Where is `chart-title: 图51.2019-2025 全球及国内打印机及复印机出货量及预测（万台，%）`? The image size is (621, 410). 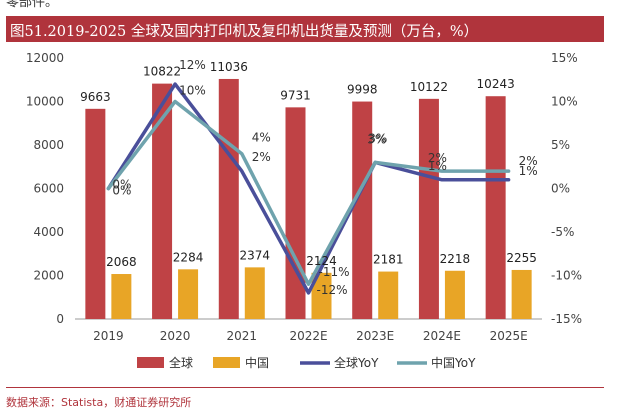 chart-title: 图51.2019-2025 全球及国内打印机及复印机出货量及预测（万台，%） is located at coordinates (244, 32).